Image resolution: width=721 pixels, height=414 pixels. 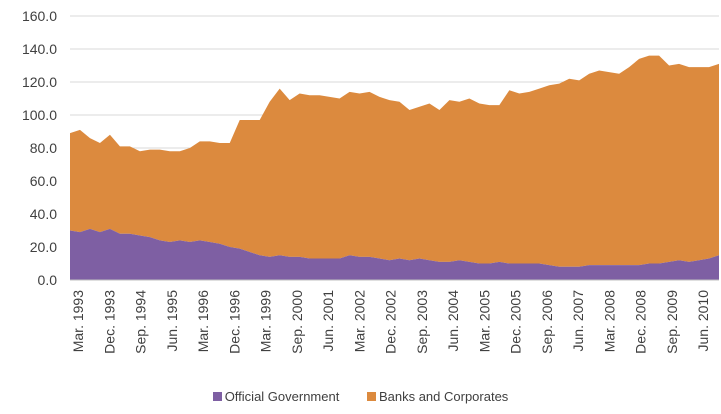 What do you see at coordinates (703, 321) in the screenshot?
I see `x-tick-label: Jun. 2010` at bounding box center [703, 321].